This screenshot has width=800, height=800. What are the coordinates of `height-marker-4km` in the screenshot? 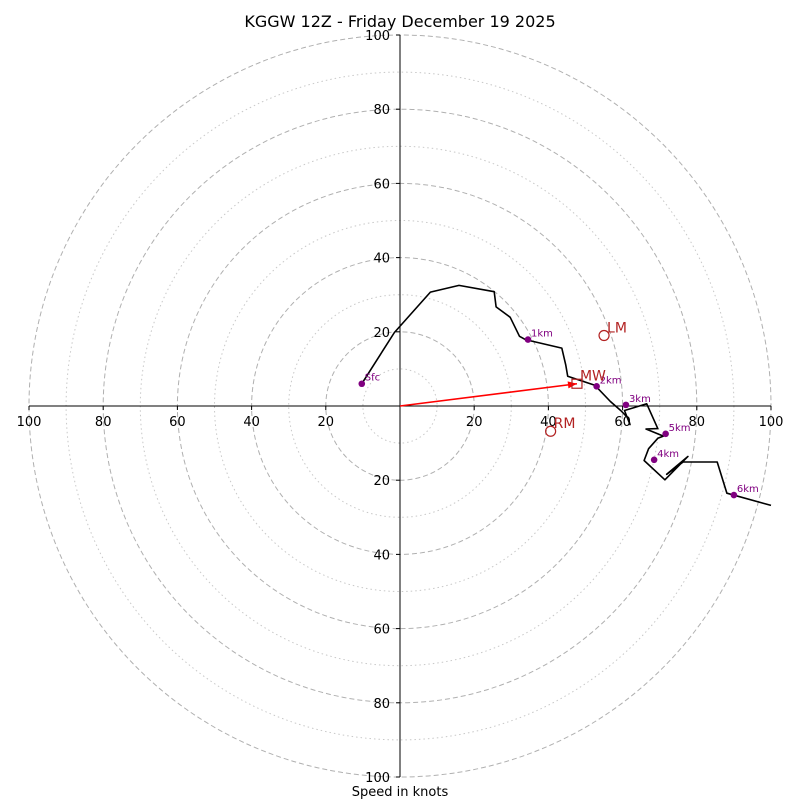 It's located at (654, 460).